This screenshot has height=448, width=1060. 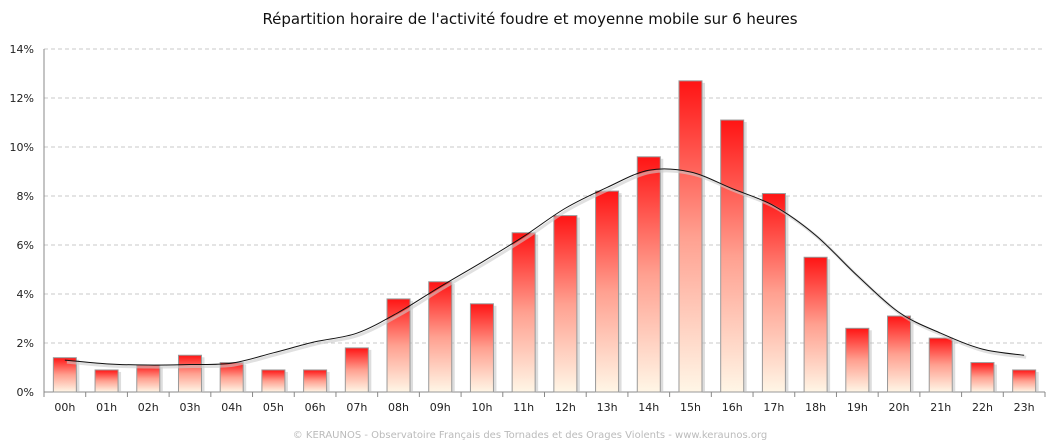 What do you see at coordinates (899, 354) in the screenshot?
I see `bar-20h` at bounding box center [899, 354].